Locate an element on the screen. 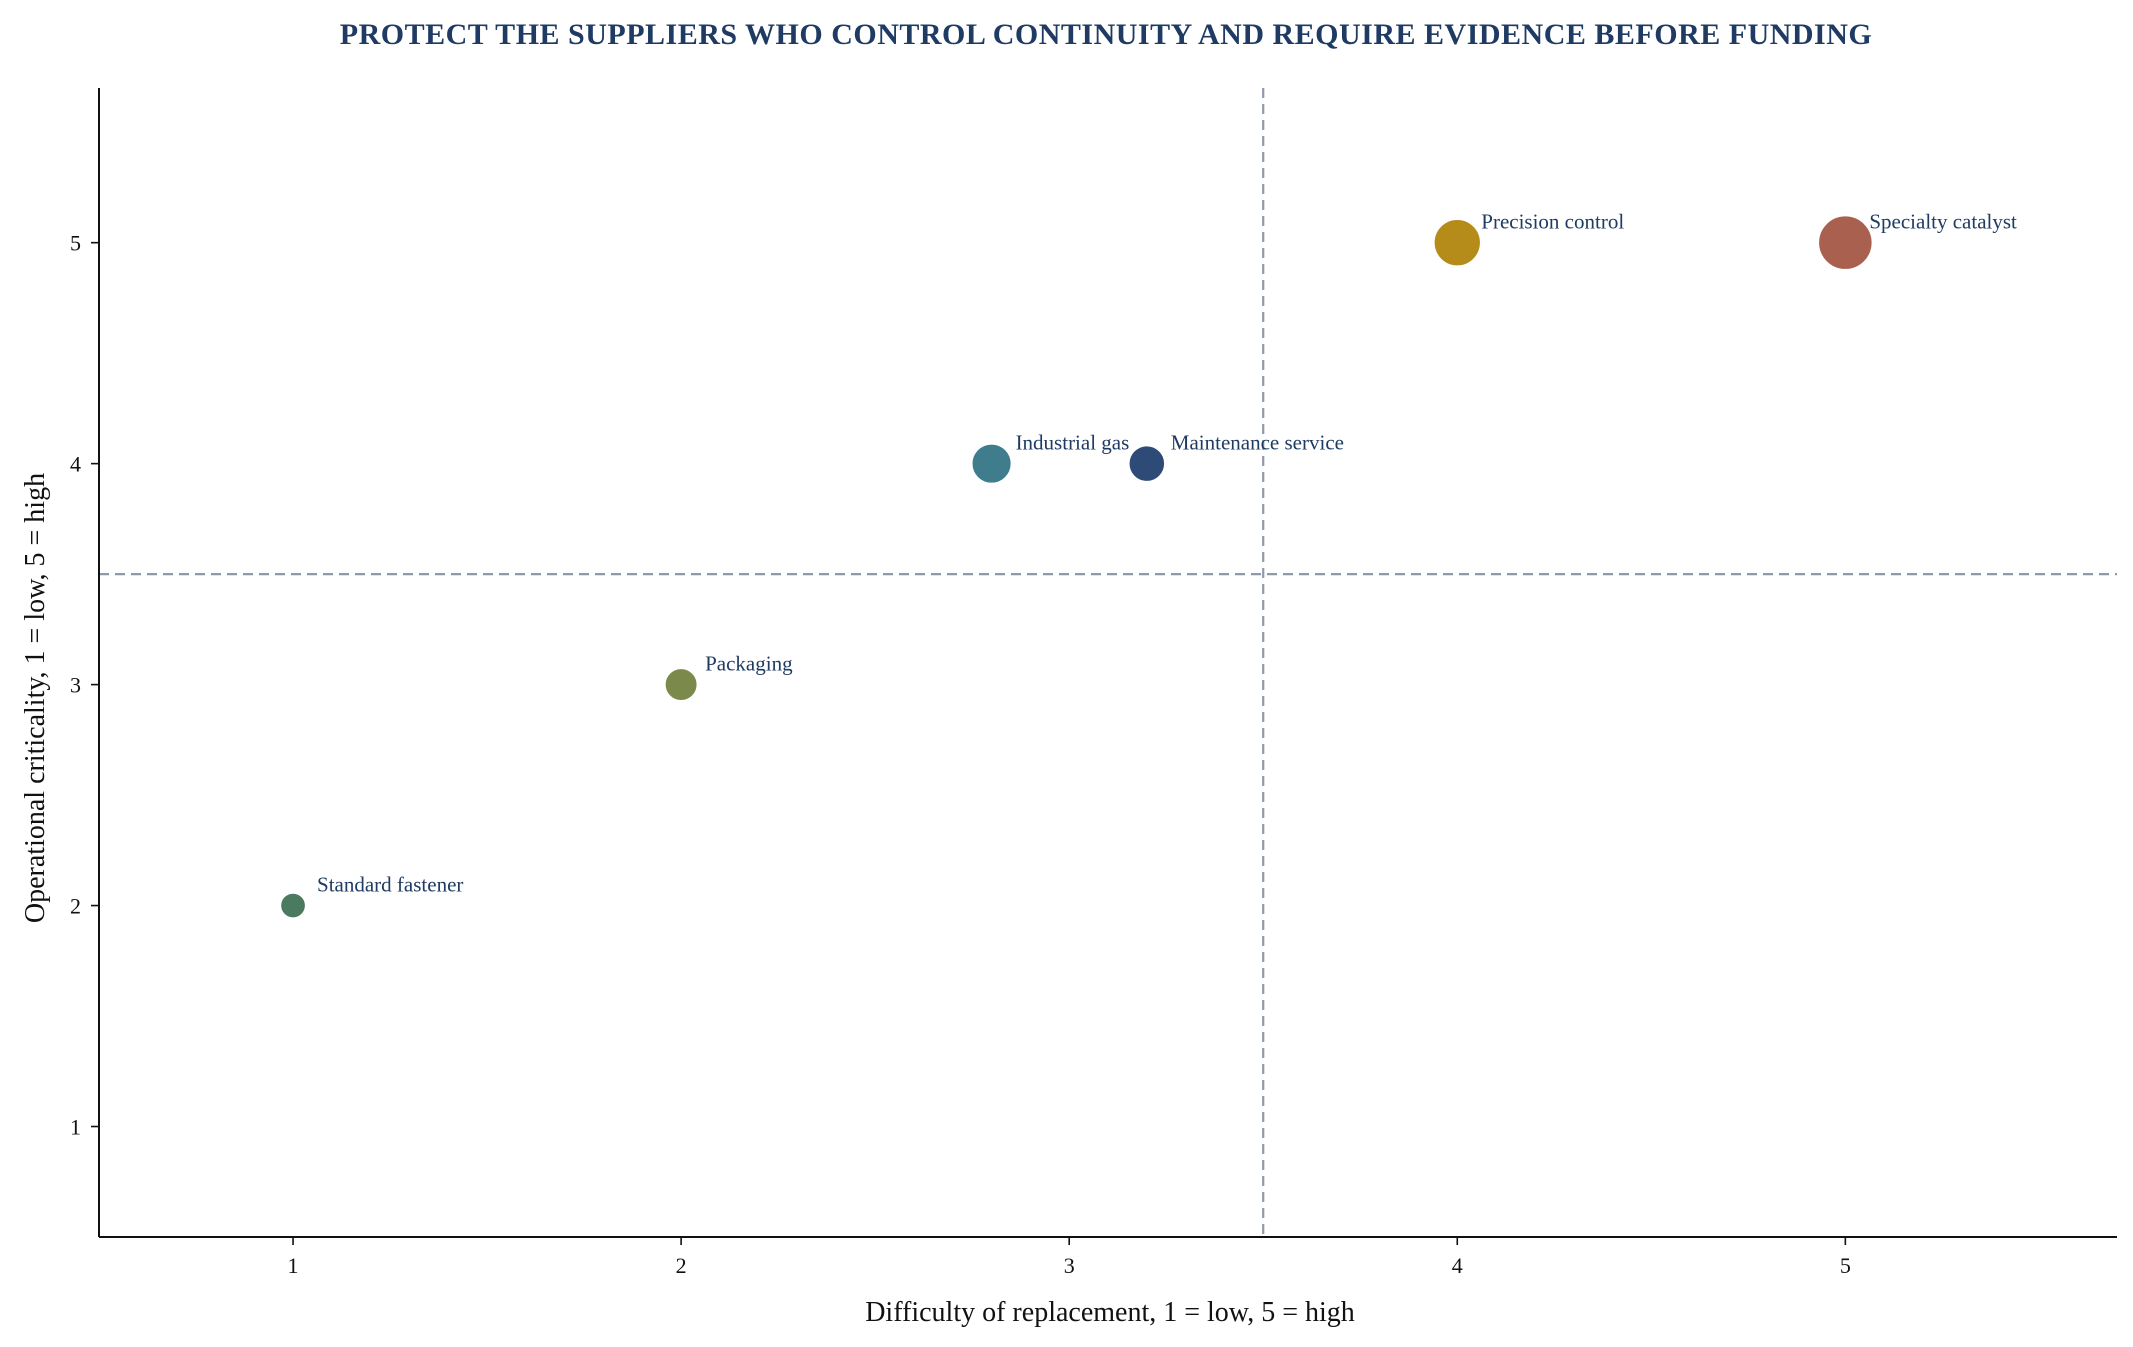 The height and width of the screenshot is (1347, 2133). y-tick-label: 1 is located at coordinates (75, 1127).